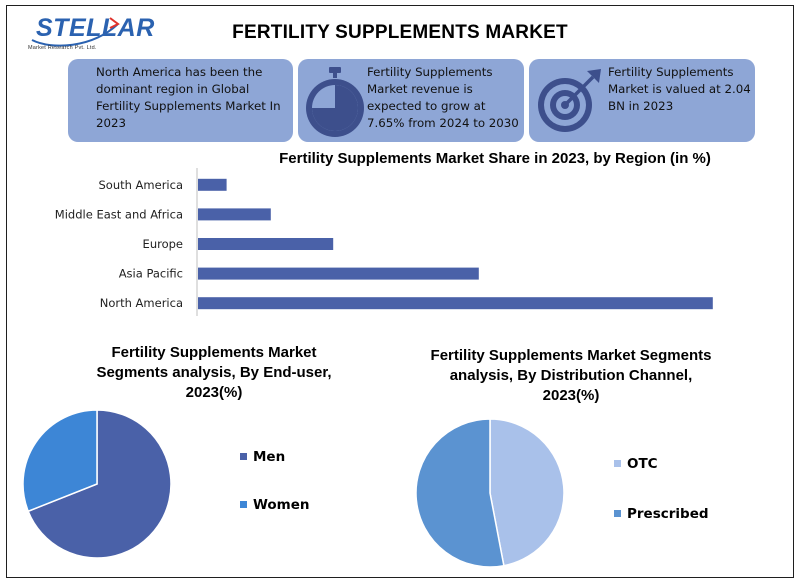  I want to click on bar-category-label: Middle East and Africa, so click(119, 214).